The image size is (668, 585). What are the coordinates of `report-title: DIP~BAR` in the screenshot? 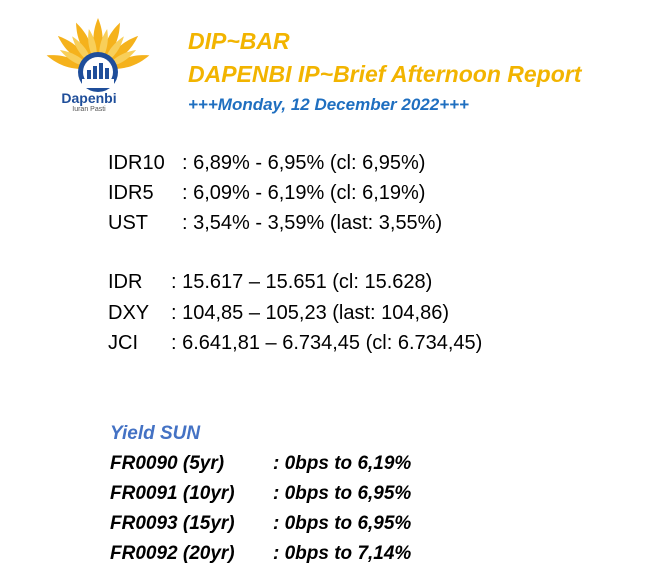 It's located at (239, 41).